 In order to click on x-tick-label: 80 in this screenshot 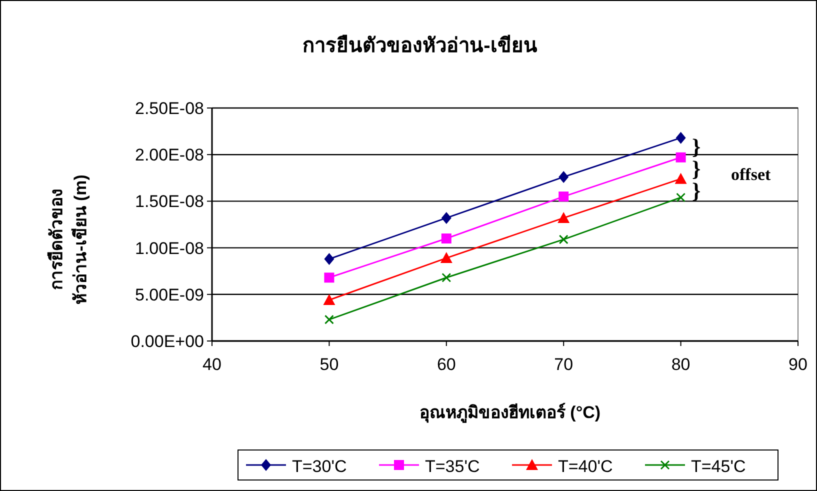, I will do `click(680, 364)`.